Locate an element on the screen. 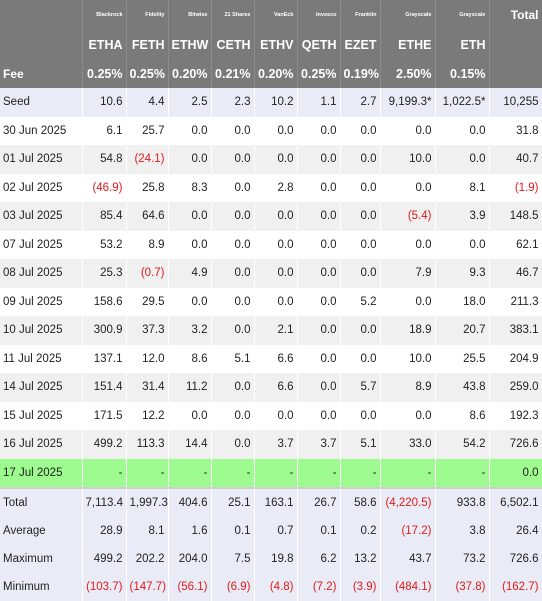  total-cell: 211.3 is located at coordinates (515, 301).